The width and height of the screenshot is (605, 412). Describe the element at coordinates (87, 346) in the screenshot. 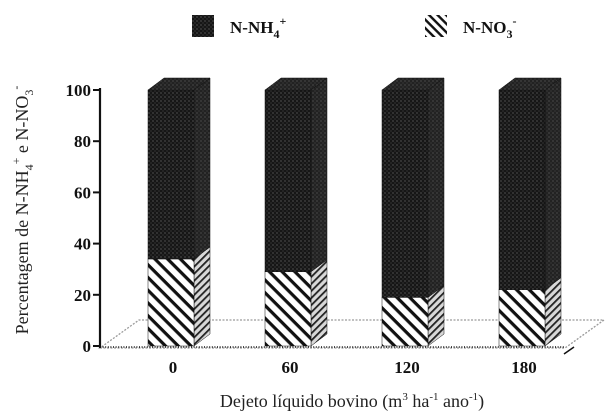

I see `y-tick-label: 0` at that location.